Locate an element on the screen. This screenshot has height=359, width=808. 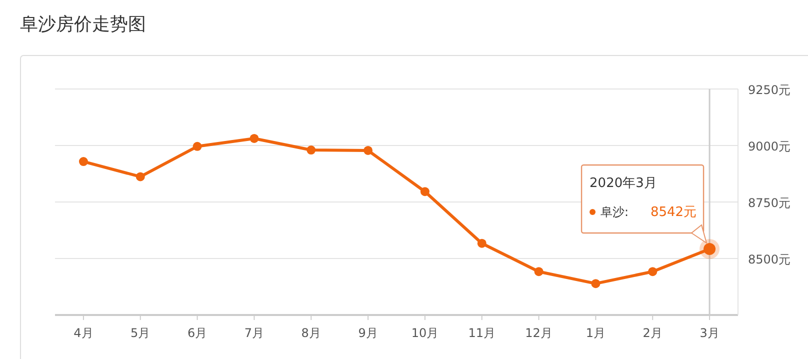
legend-label: 阜沙: is located at coordinates (614, 212).